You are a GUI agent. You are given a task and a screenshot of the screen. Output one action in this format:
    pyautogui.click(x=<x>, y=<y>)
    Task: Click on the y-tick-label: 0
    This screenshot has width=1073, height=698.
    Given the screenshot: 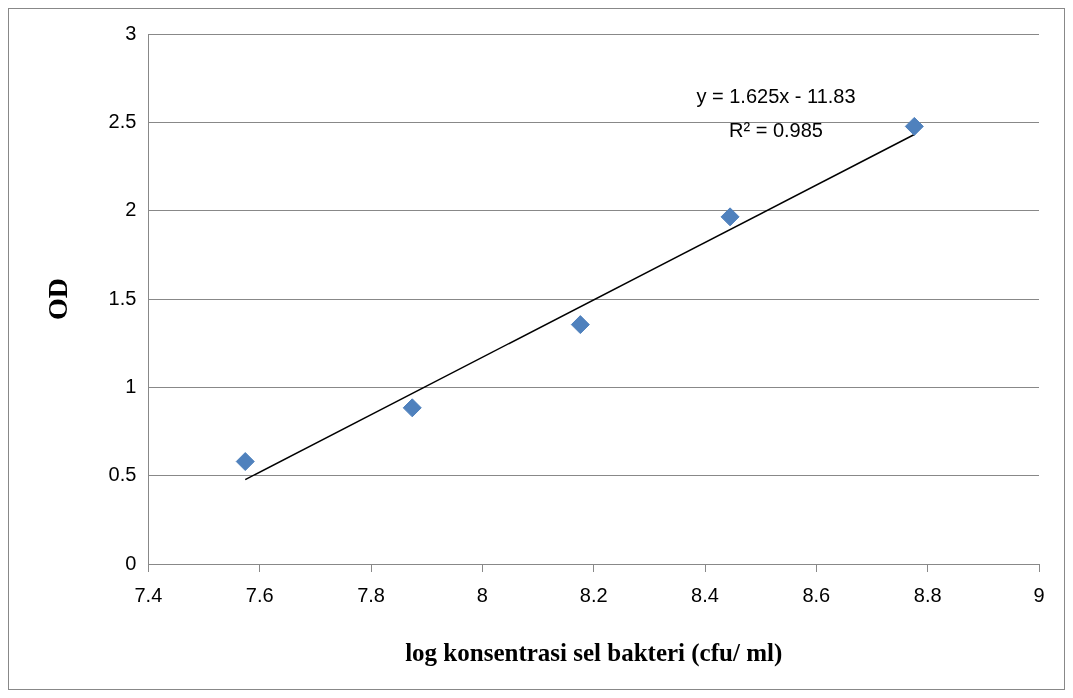 What is the action you would take?
    pyautogui.click(x=131, y=562)
    